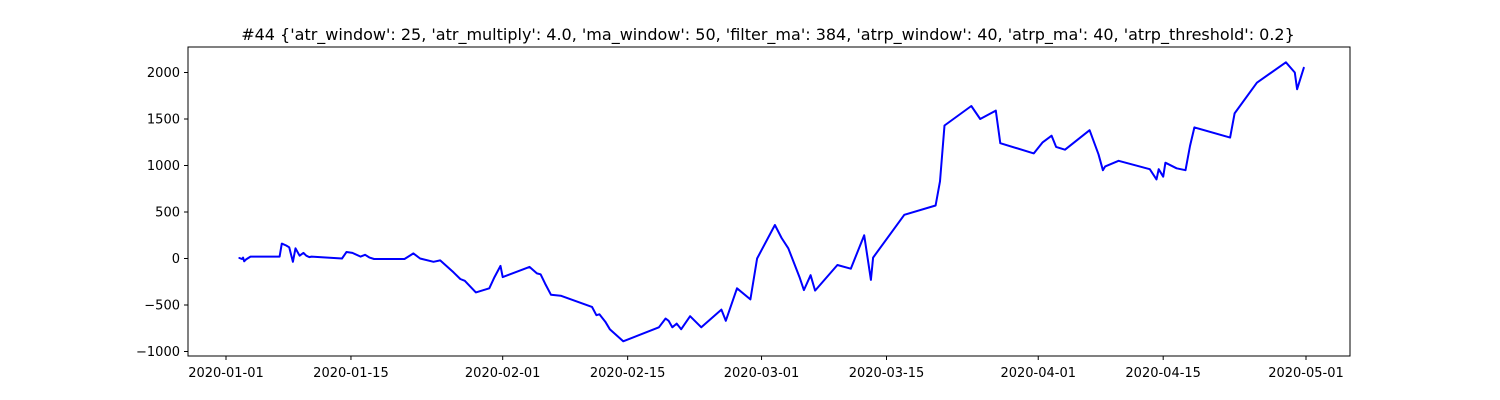 The width and height of the screenshot is (1500, 400). Describe the element at coordinates (887, 373) in the screenshot. I see `x-tick-label: 2020-03-15` at that location.